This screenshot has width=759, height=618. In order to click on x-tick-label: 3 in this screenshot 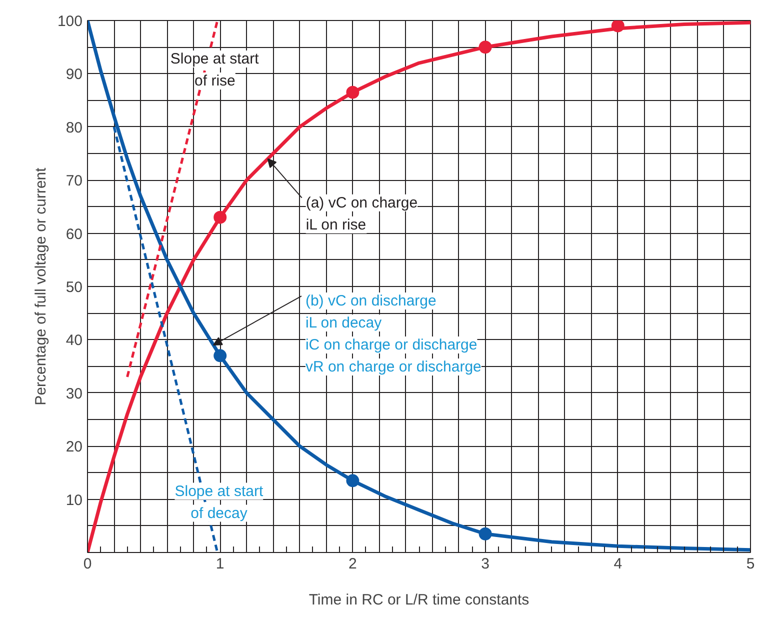, I will do `click(485, 564)`.